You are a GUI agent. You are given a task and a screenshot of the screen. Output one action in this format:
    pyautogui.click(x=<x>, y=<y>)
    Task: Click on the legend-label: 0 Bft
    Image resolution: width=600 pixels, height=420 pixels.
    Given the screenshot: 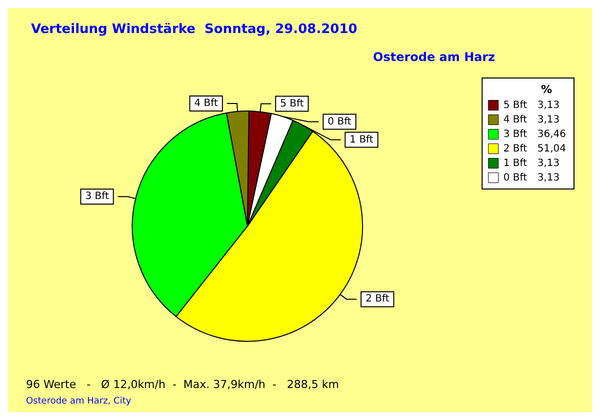 What is the action you would take?
    pyautogui.click(x=515, y=178)
    